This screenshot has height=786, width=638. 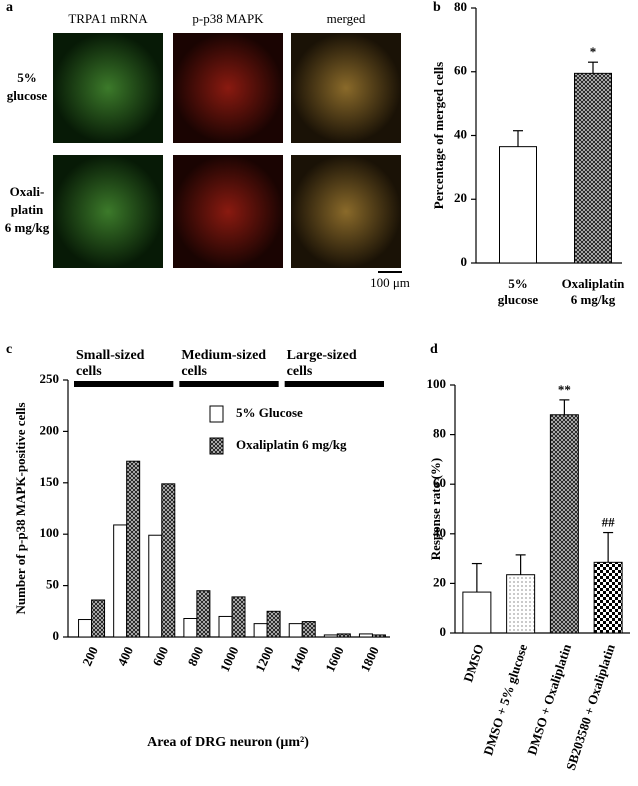 I want to click on x-tick-label: 6 mg/kg, so click(x=593, y=299).